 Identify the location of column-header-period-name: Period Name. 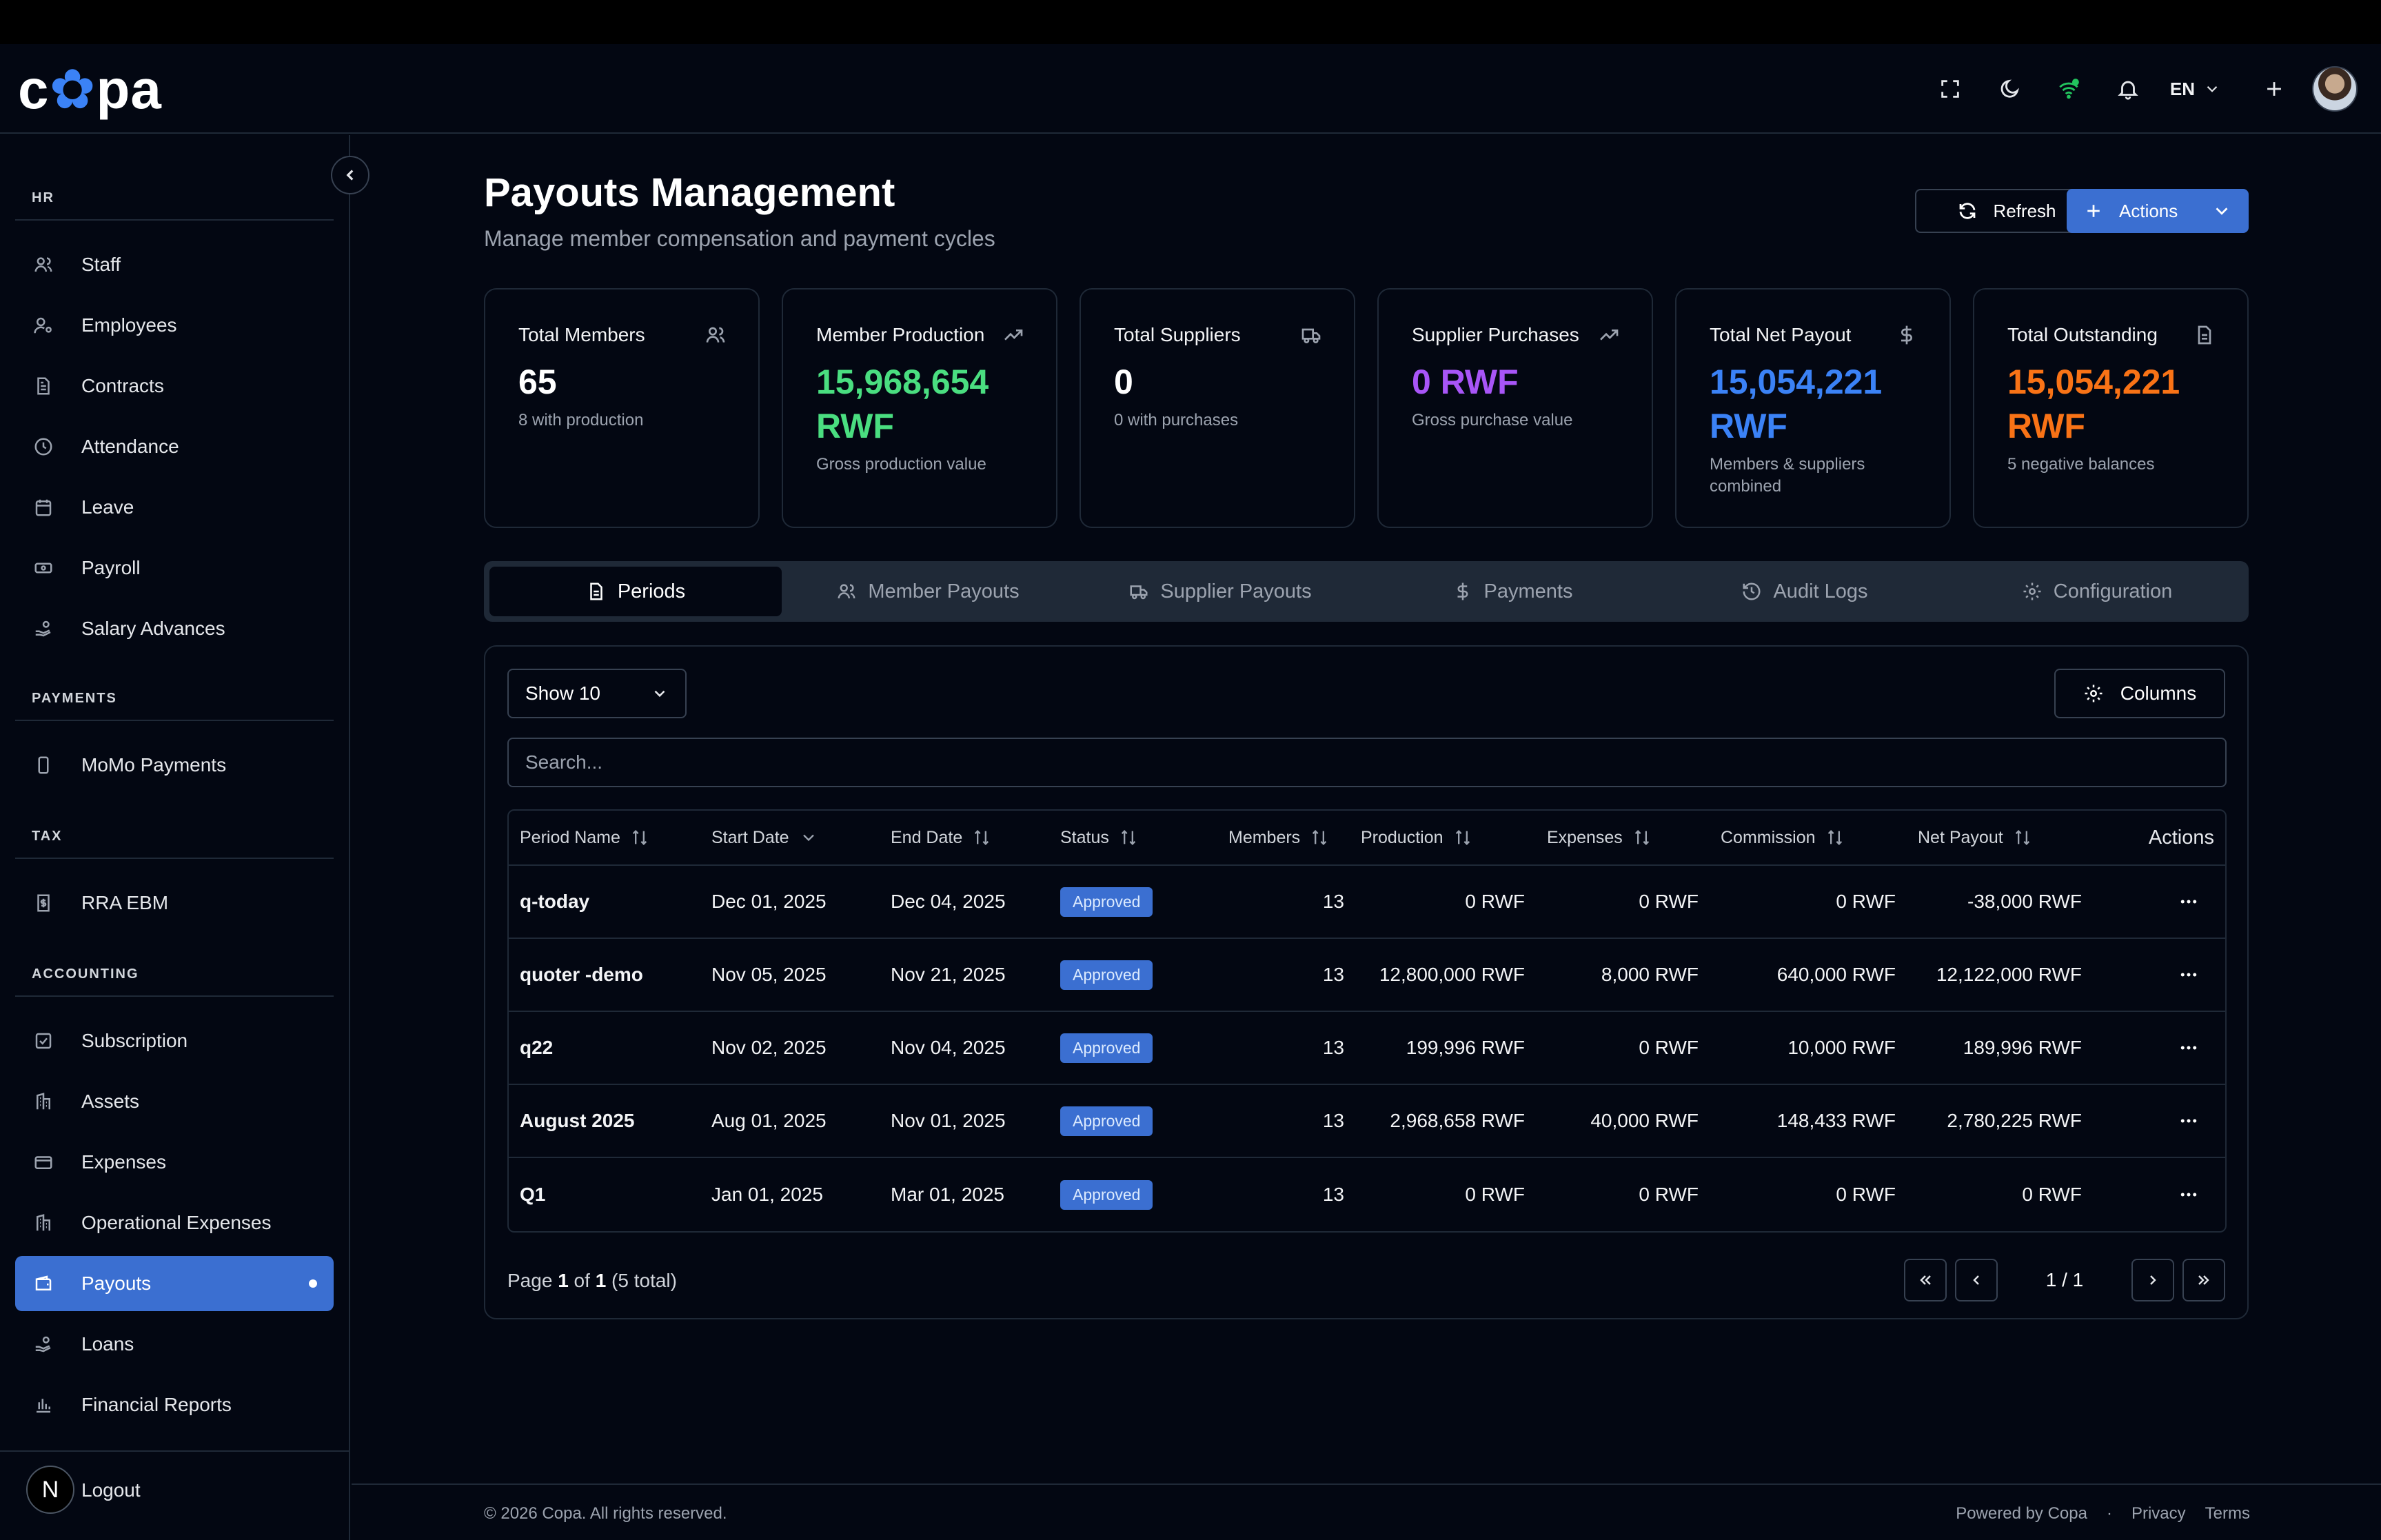
(610, 838).